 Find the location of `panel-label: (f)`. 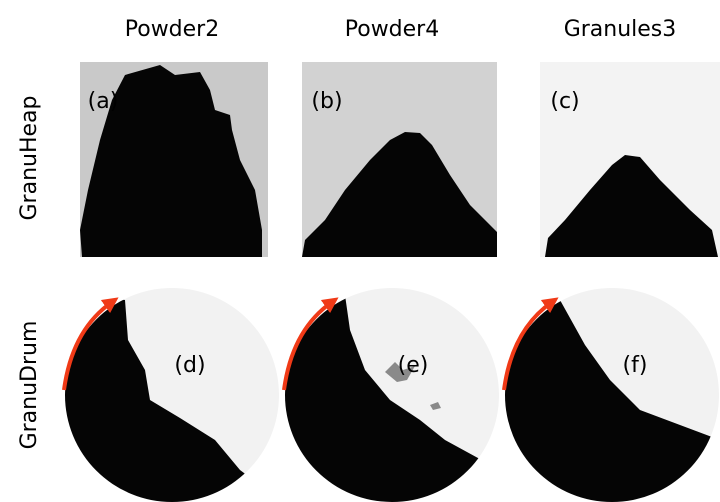

panel-label: (f) is located at coordinates (635, 365).